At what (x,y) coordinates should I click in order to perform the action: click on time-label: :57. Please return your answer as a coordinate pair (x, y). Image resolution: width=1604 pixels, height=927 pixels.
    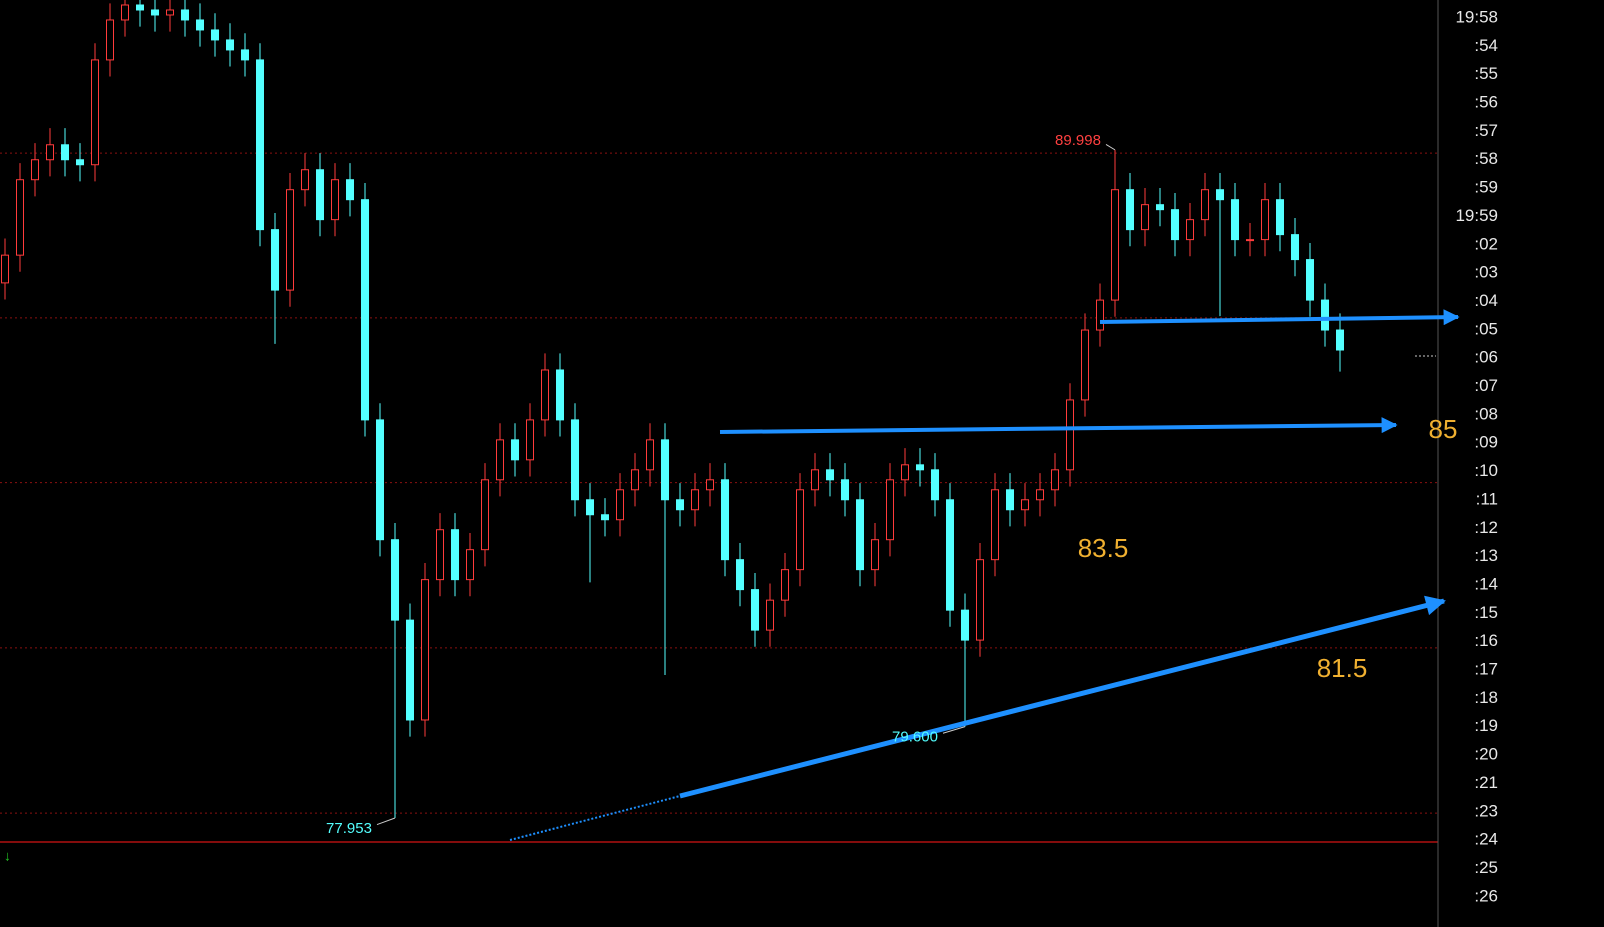
    Looking at the image, I should click on (1486, 130).